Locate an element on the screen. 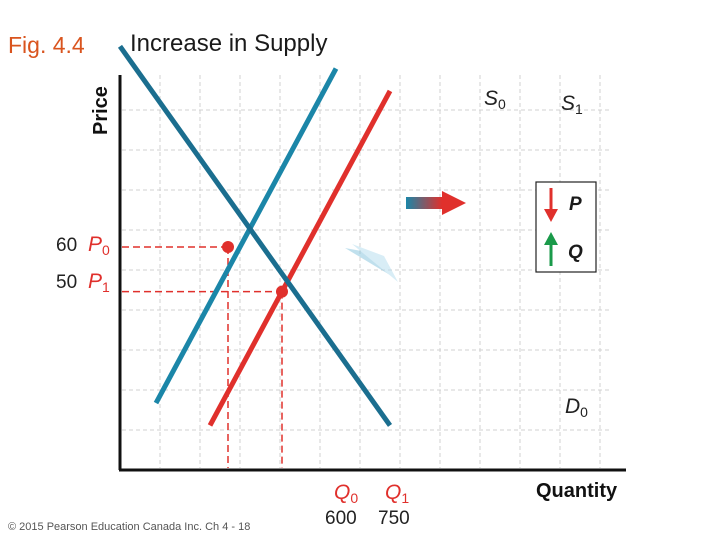 The width and height of the screenshot is (720, 540). curve-label-d0: D0 is located at coordinates (576, 407).